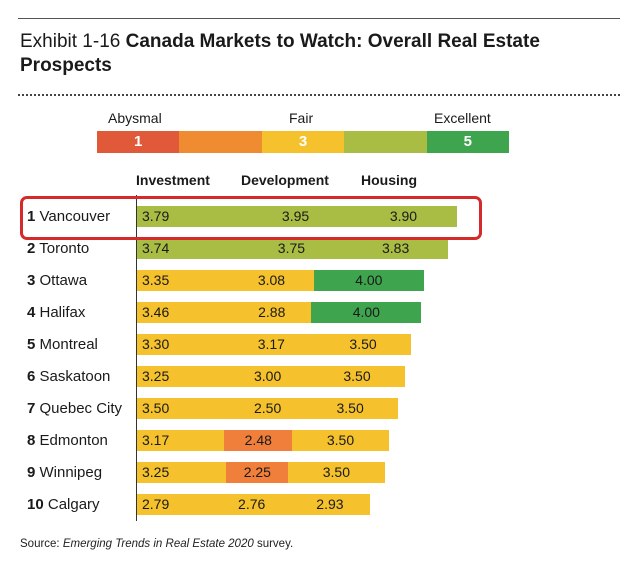 The image size is (640, 569). What do you see at coordinates (468, 142) in the screenshot?
I see `scale-segment-5: 5` at bounding box center [468, 142].